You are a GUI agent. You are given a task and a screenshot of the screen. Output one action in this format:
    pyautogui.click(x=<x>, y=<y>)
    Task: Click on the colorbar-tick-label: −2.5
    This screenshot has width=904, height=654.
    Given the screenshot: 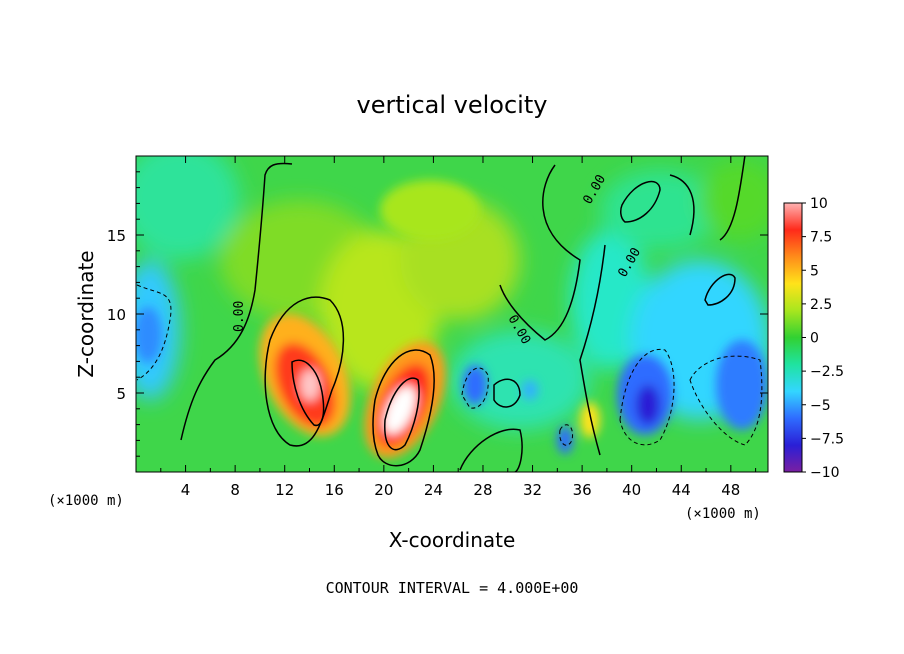 What is the action you would take?
    pyautogui.click(x=827, y=372)
    